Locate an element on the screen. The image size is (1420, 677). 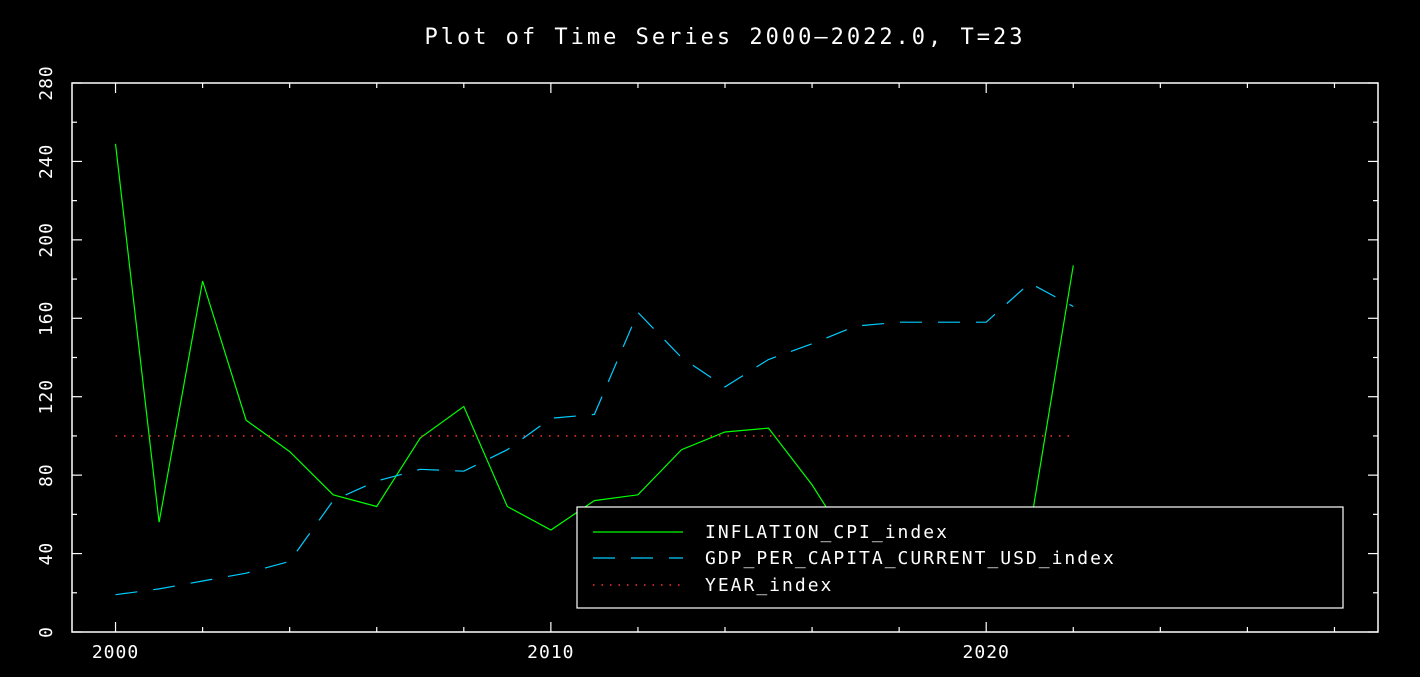
legend-box is located at coordinates (960, 557).